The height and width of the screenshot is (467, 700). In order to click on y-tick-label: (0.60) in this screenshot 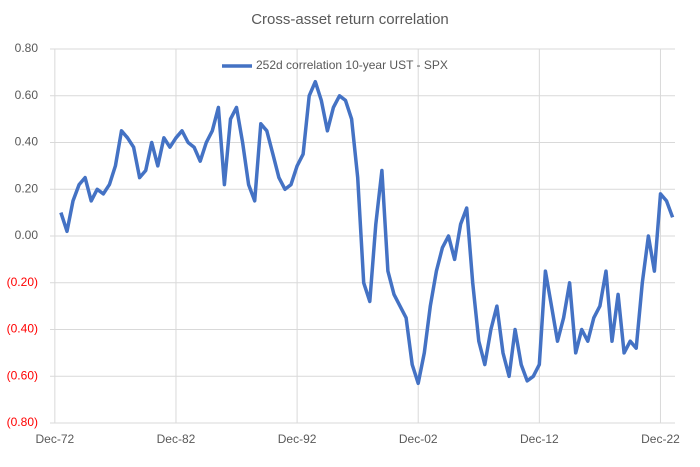, I will do `click(22, 375)`.